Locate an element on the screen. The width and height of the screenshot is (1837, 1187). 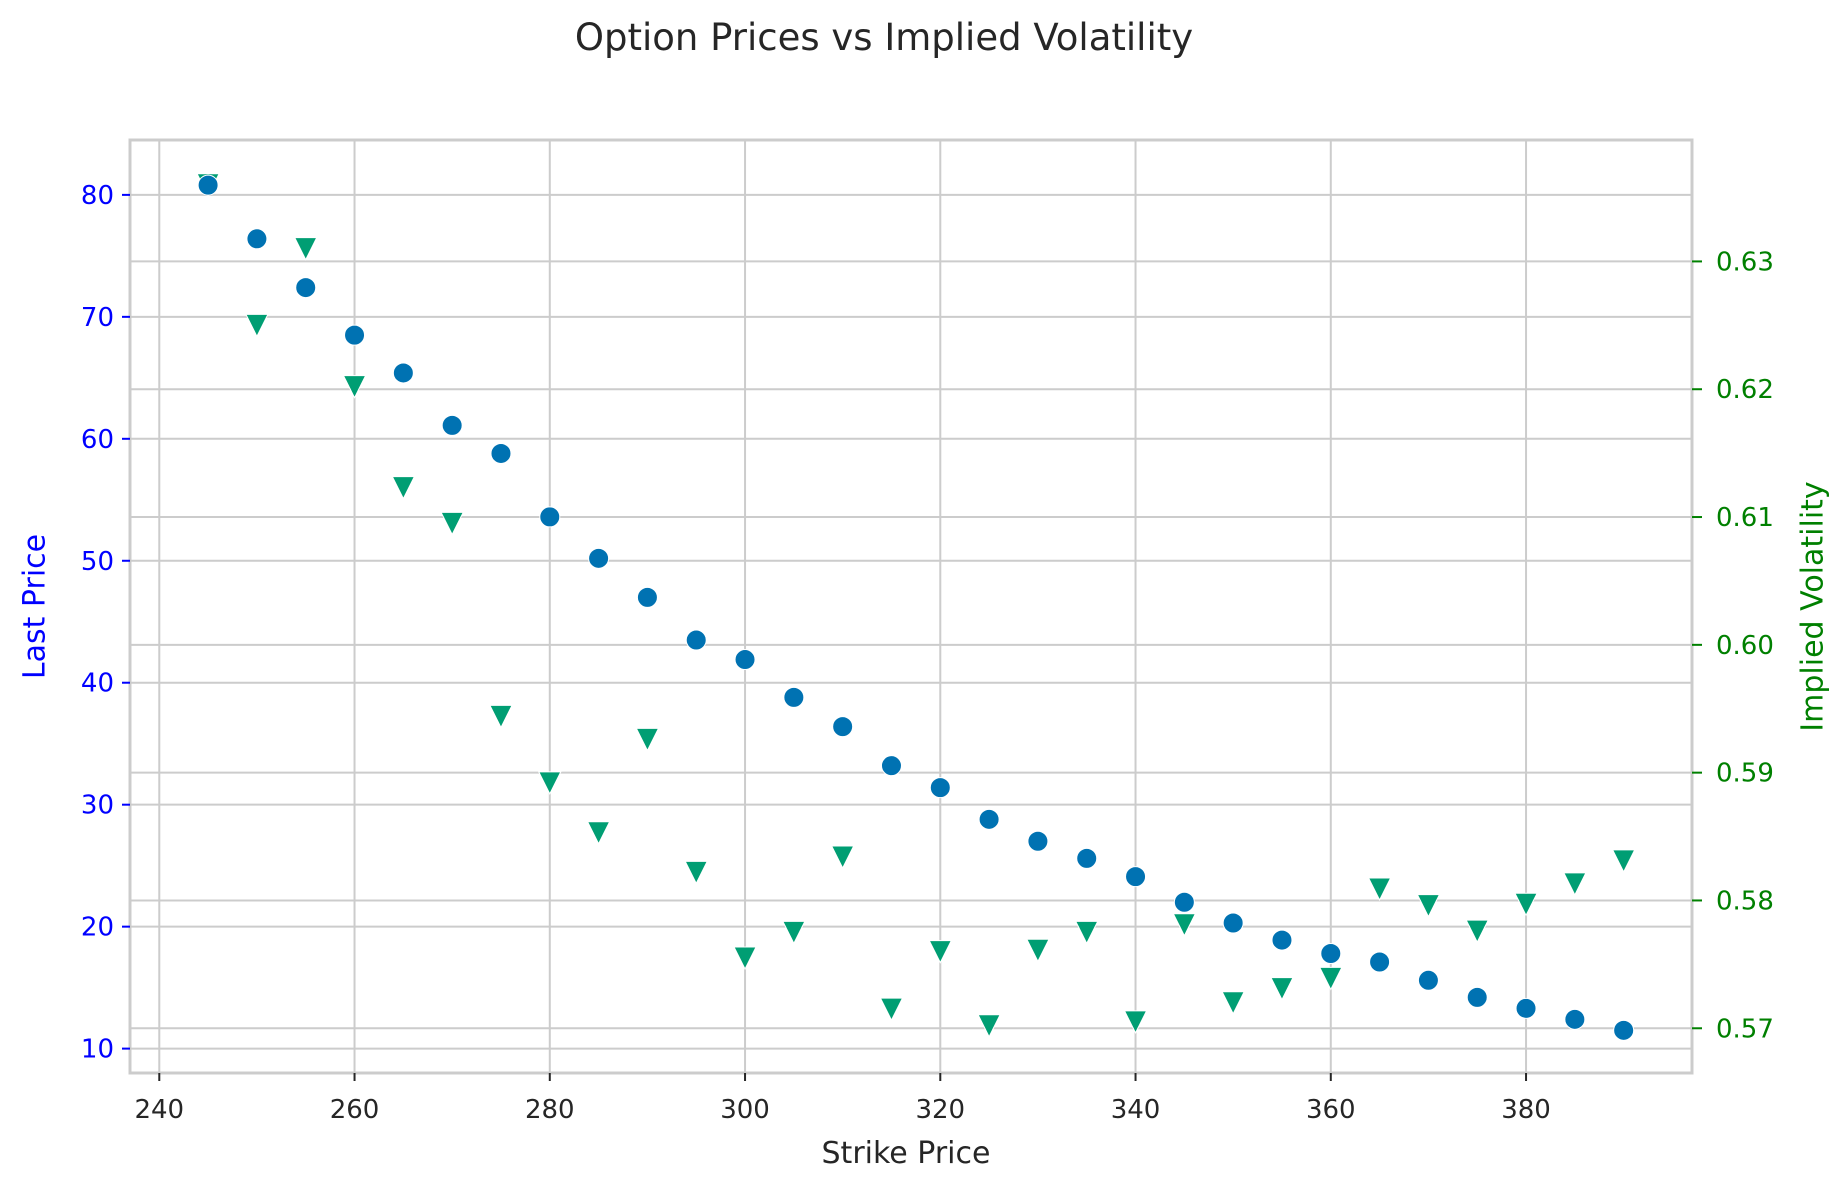
y-tick-label-right: 0.61 is located at coordinates (1745, 518).